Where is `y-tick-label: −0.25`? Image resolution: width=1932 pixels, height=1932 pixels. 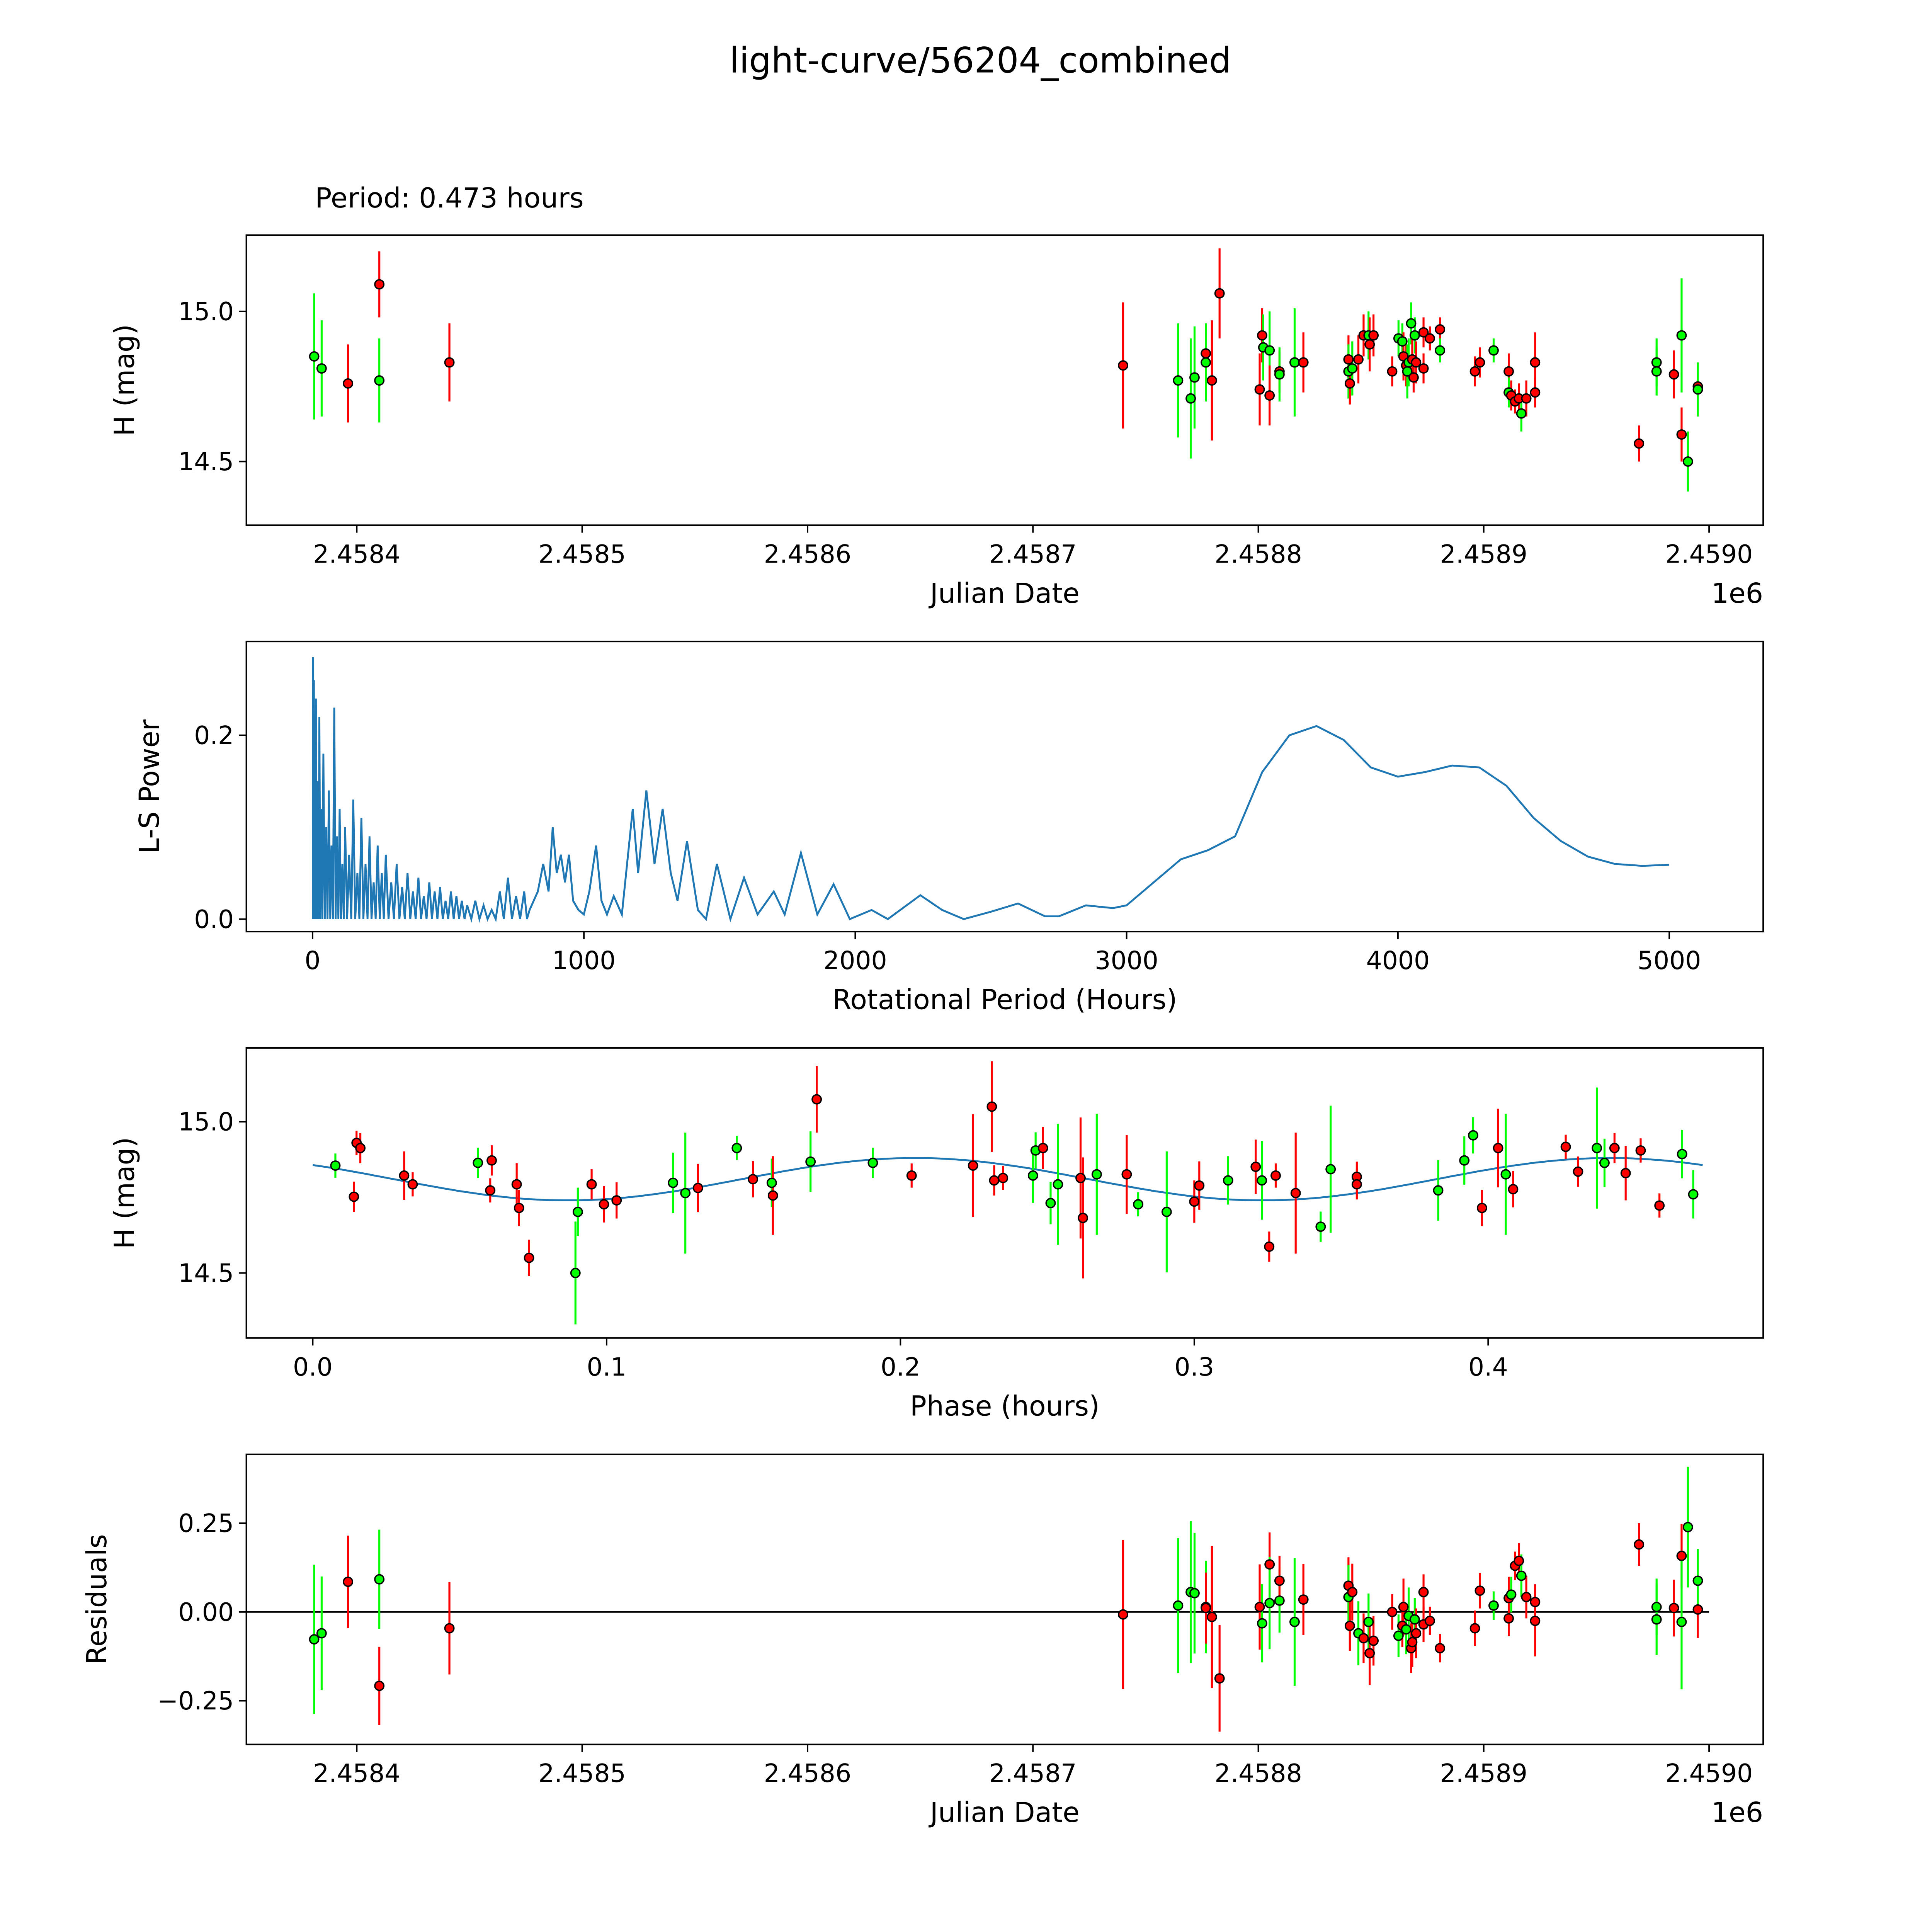
y-tick-label: −0.25 is located at coordinates (196, 1701).